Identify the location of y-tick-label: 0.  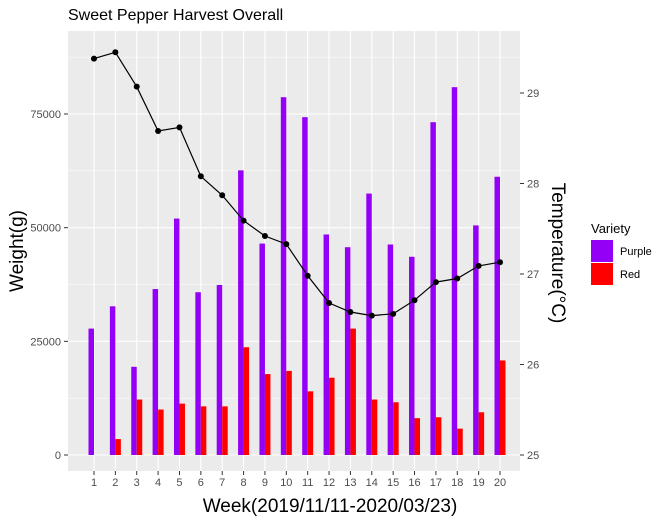
(58, 456).